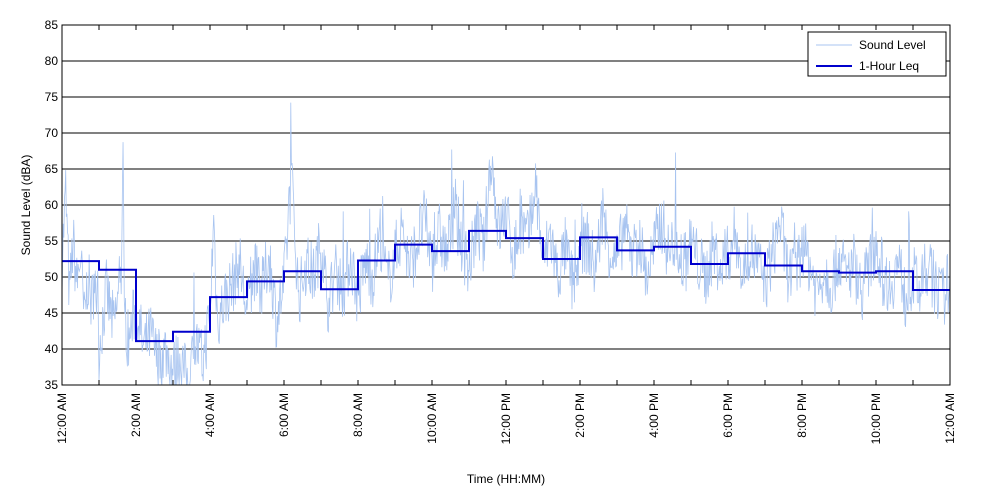 The image size is (1000, 500). I want to click on y-tick-label-40: 40, so click(52, 349).